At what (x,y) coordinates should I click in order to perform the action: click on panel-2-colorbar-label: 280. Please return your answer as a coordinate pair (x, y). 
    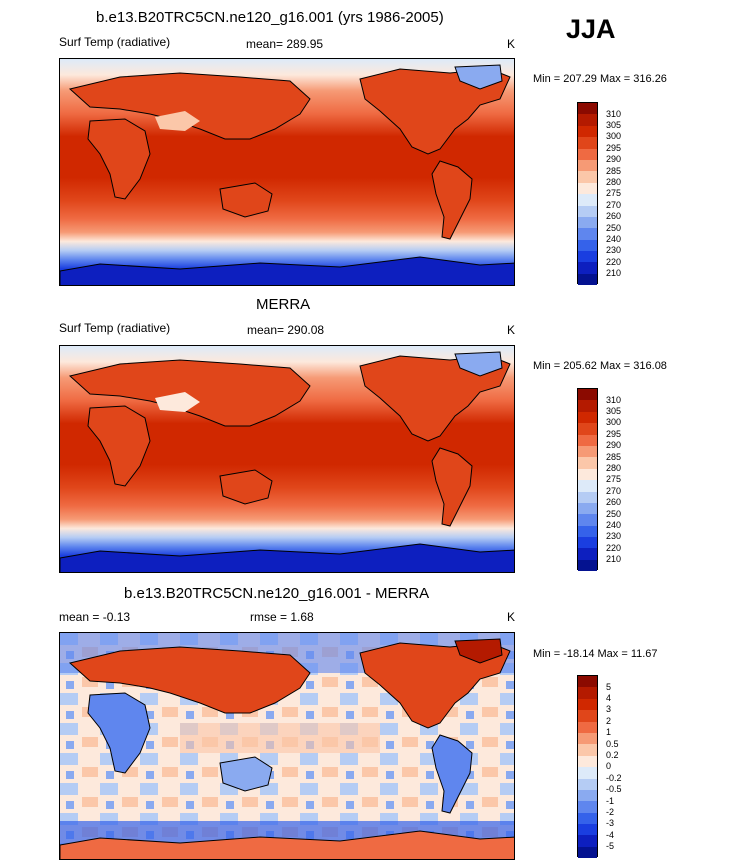
    Looking at the image, I should click on (614, 468).